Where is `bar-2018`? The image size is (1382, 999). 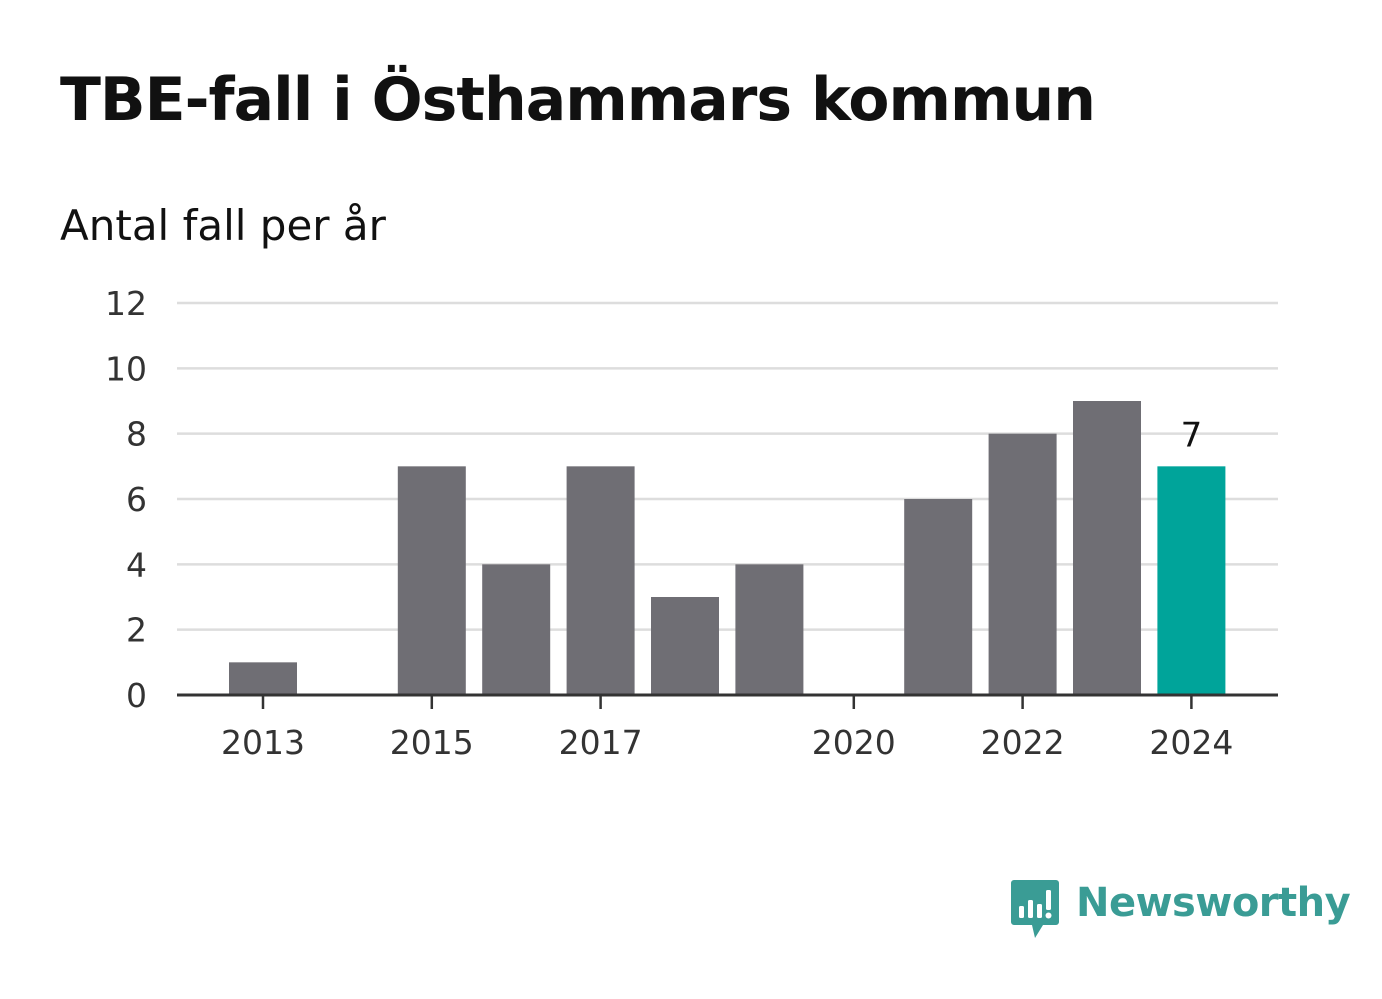 bar-2018 is located at coordinates (685, 646).